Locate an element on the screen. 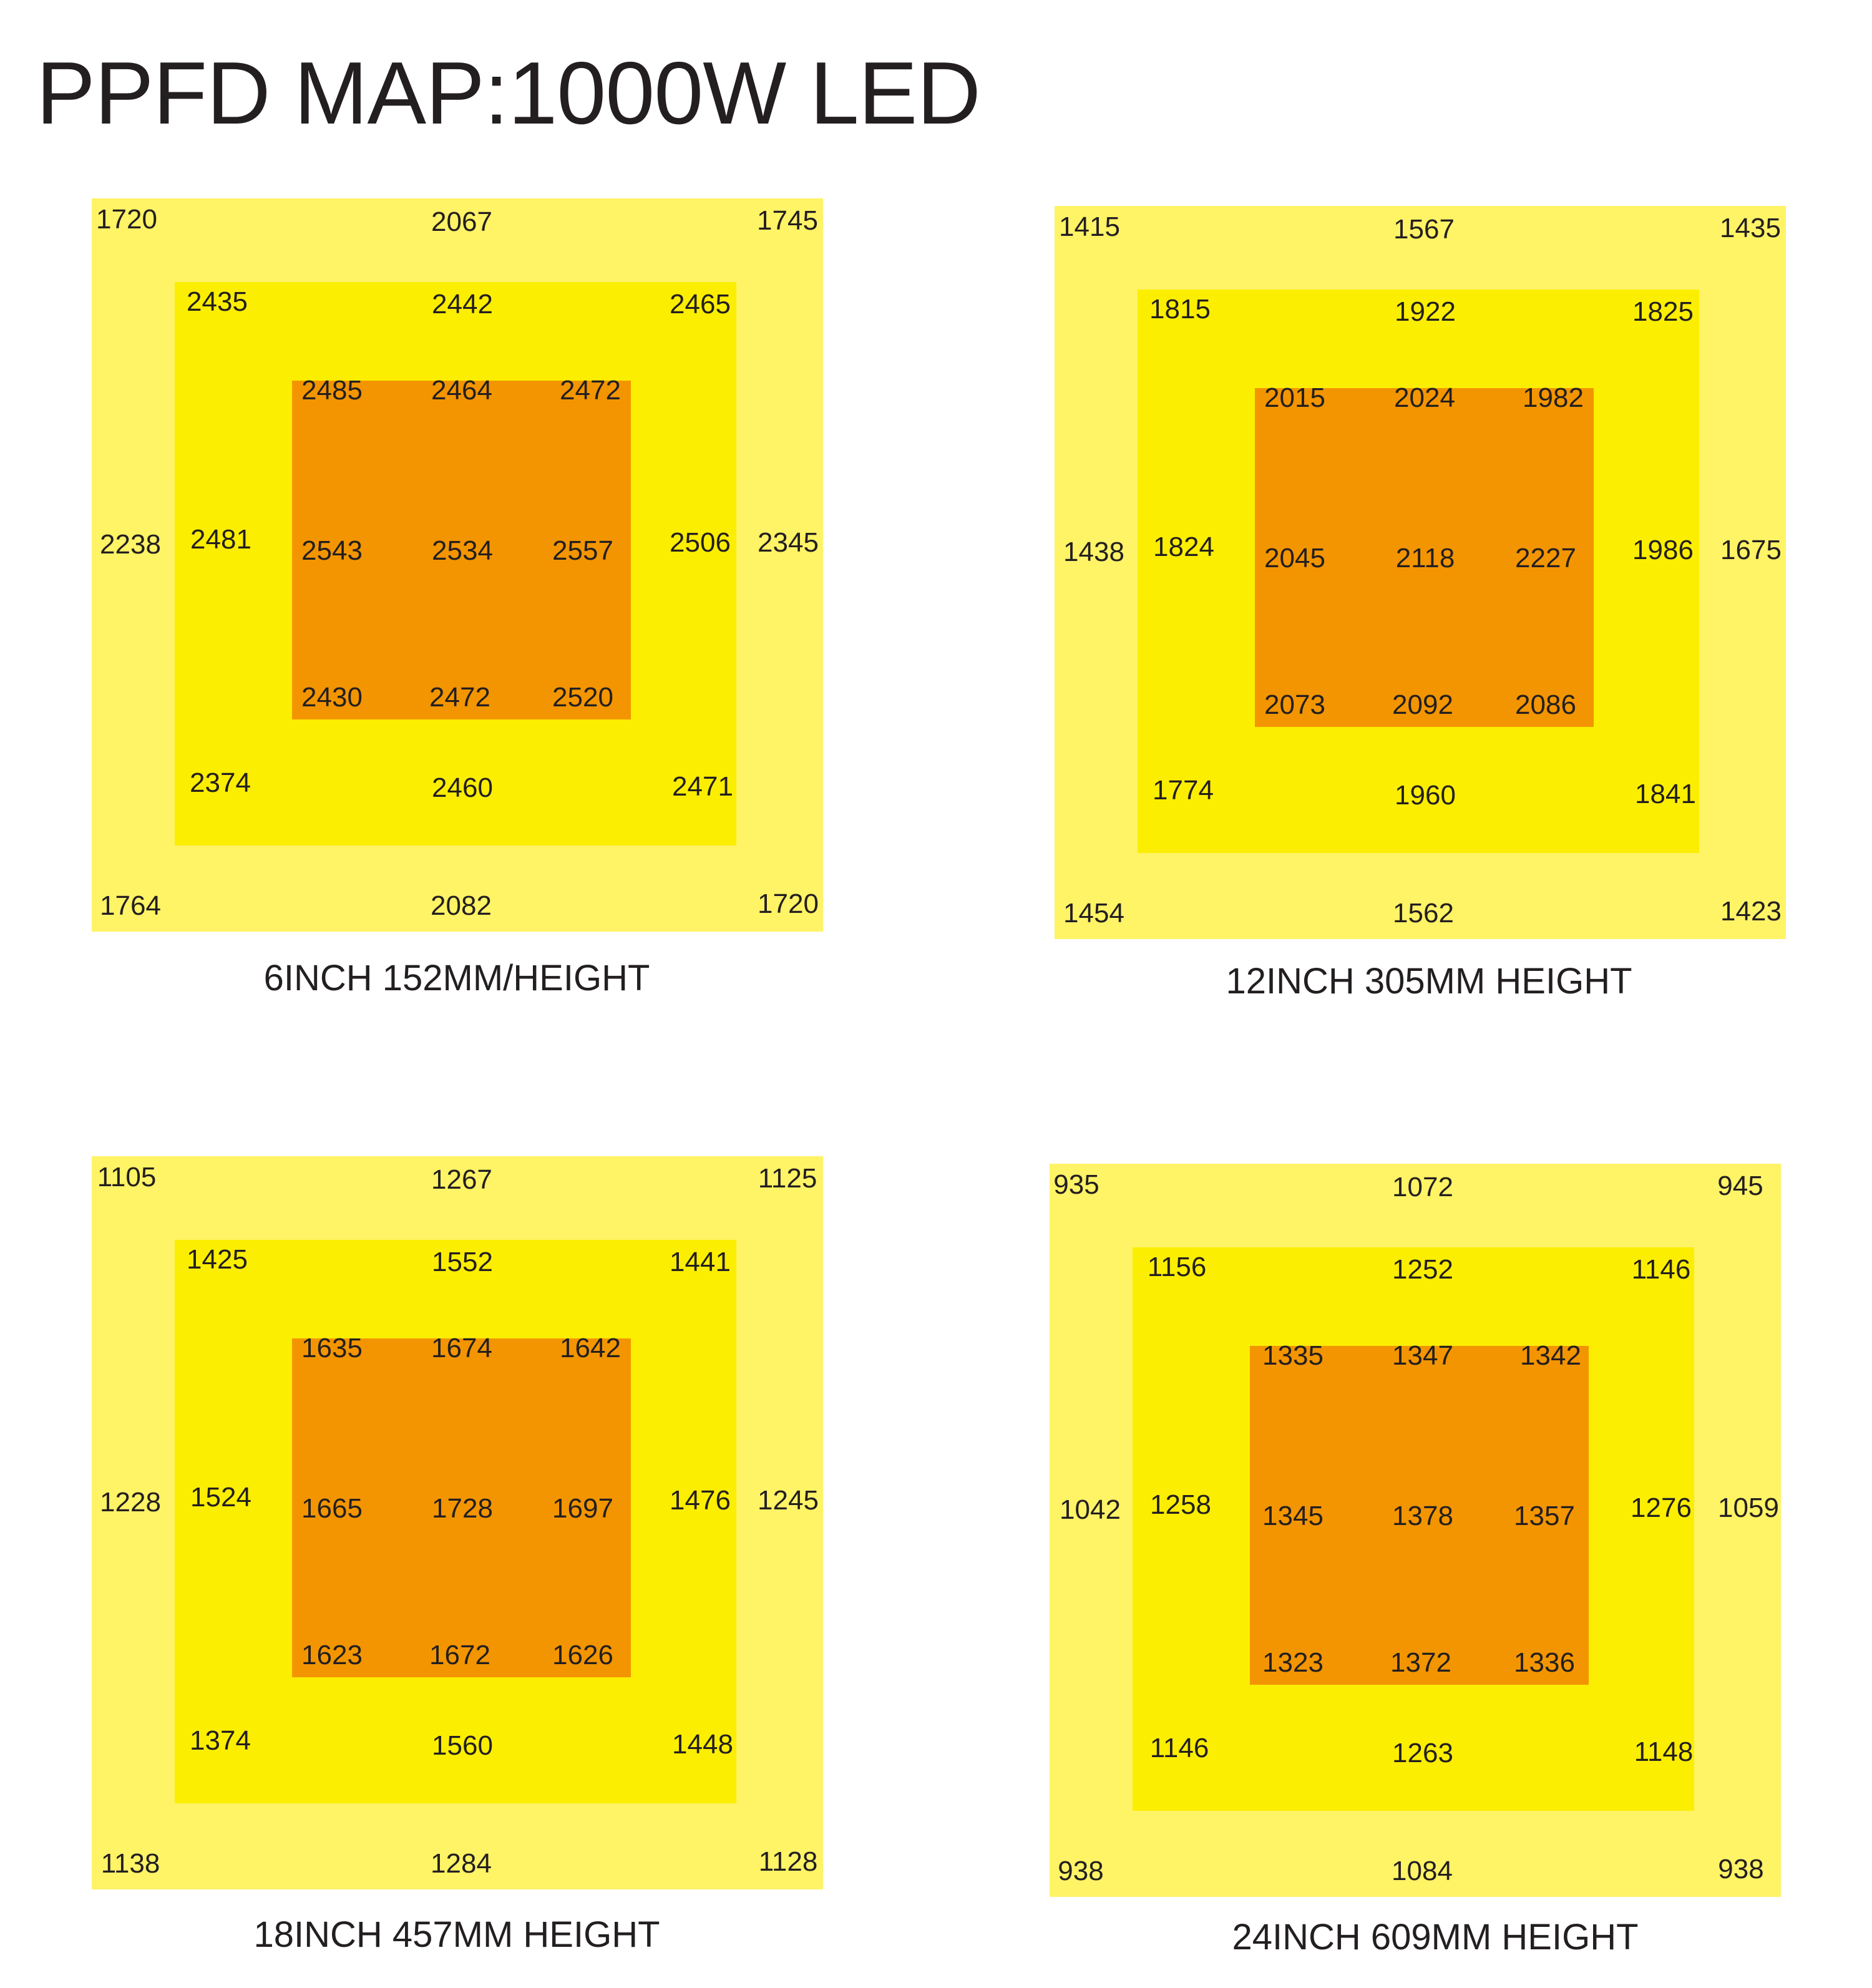 The height and width of the screenshot is (1988, 1872). inner-value: 1378 is located at coordinates (1422, 1516).